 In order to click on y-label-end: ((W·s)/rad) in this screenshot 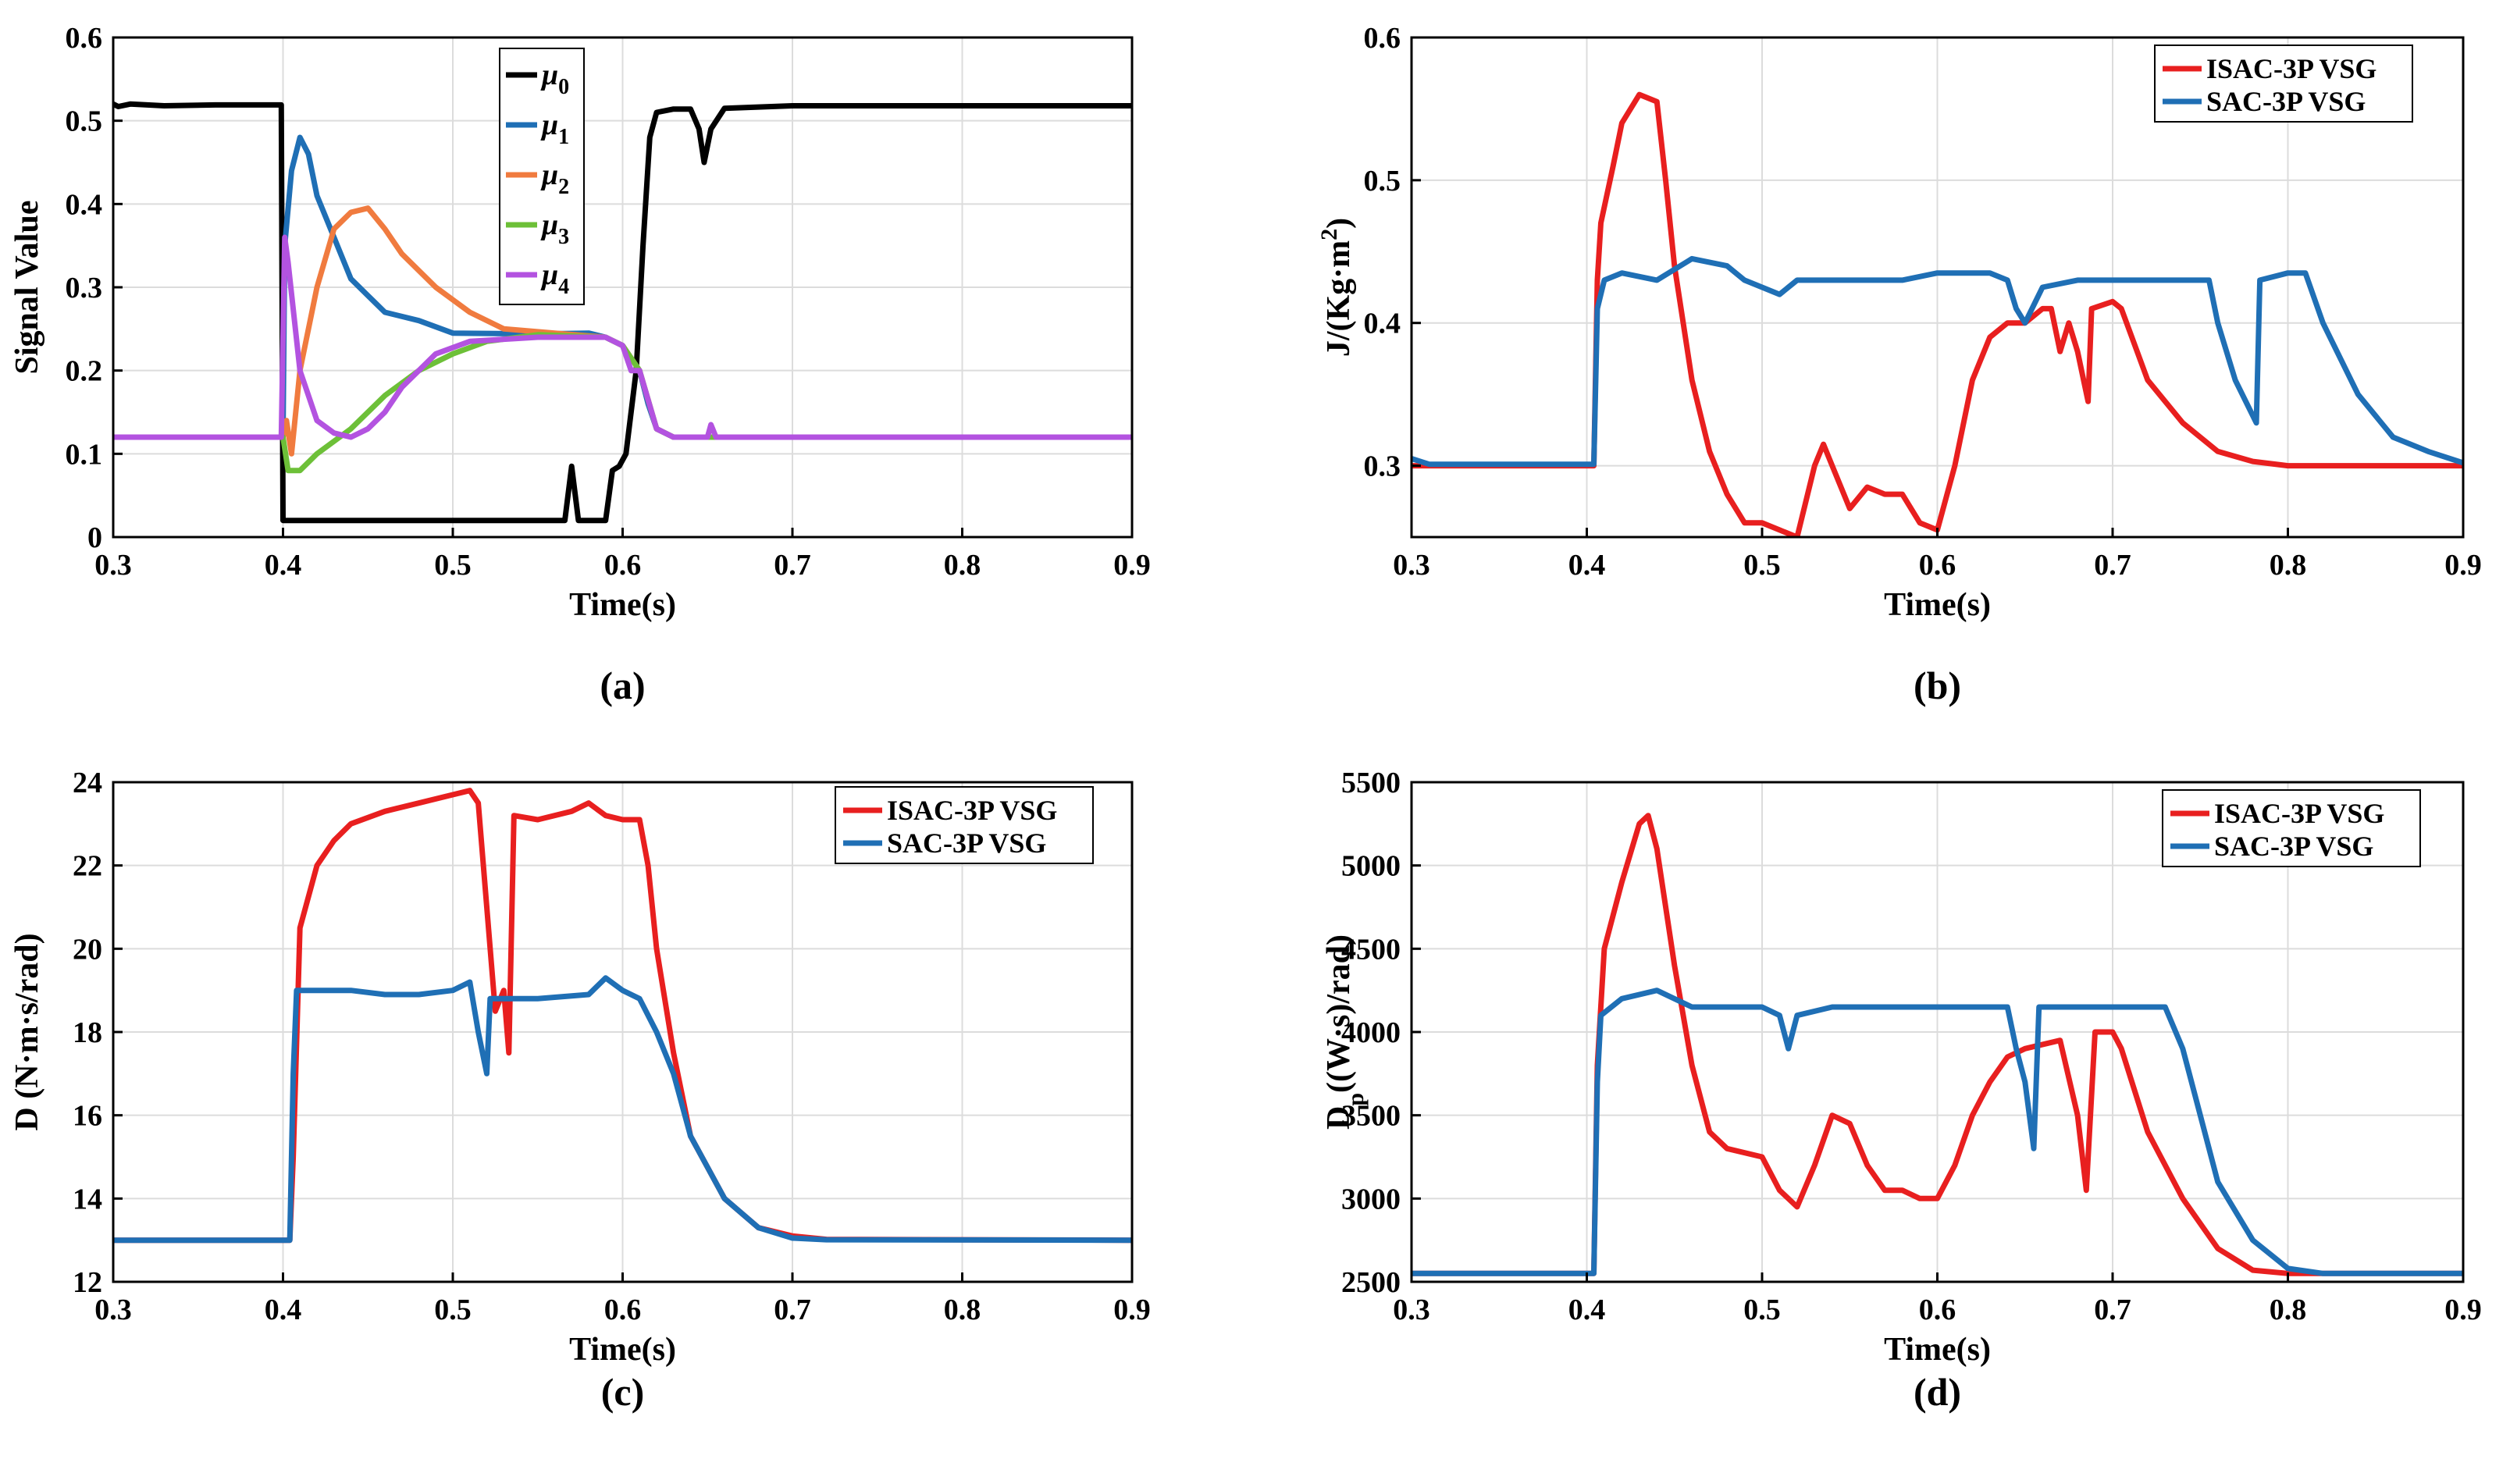, I will do `click(1339, 1013)`.